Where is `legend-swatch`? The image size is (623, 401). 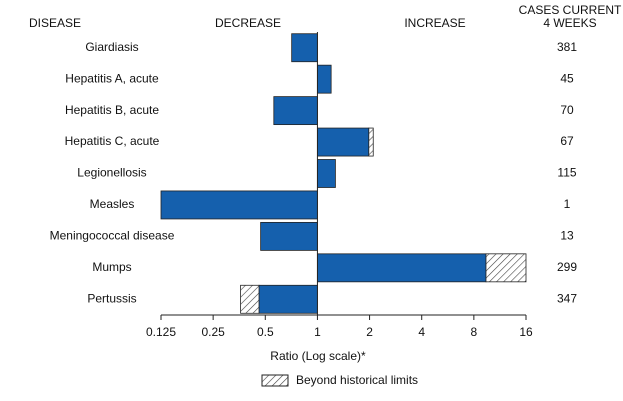
legend-swatch is located at coordinates (275, 380).